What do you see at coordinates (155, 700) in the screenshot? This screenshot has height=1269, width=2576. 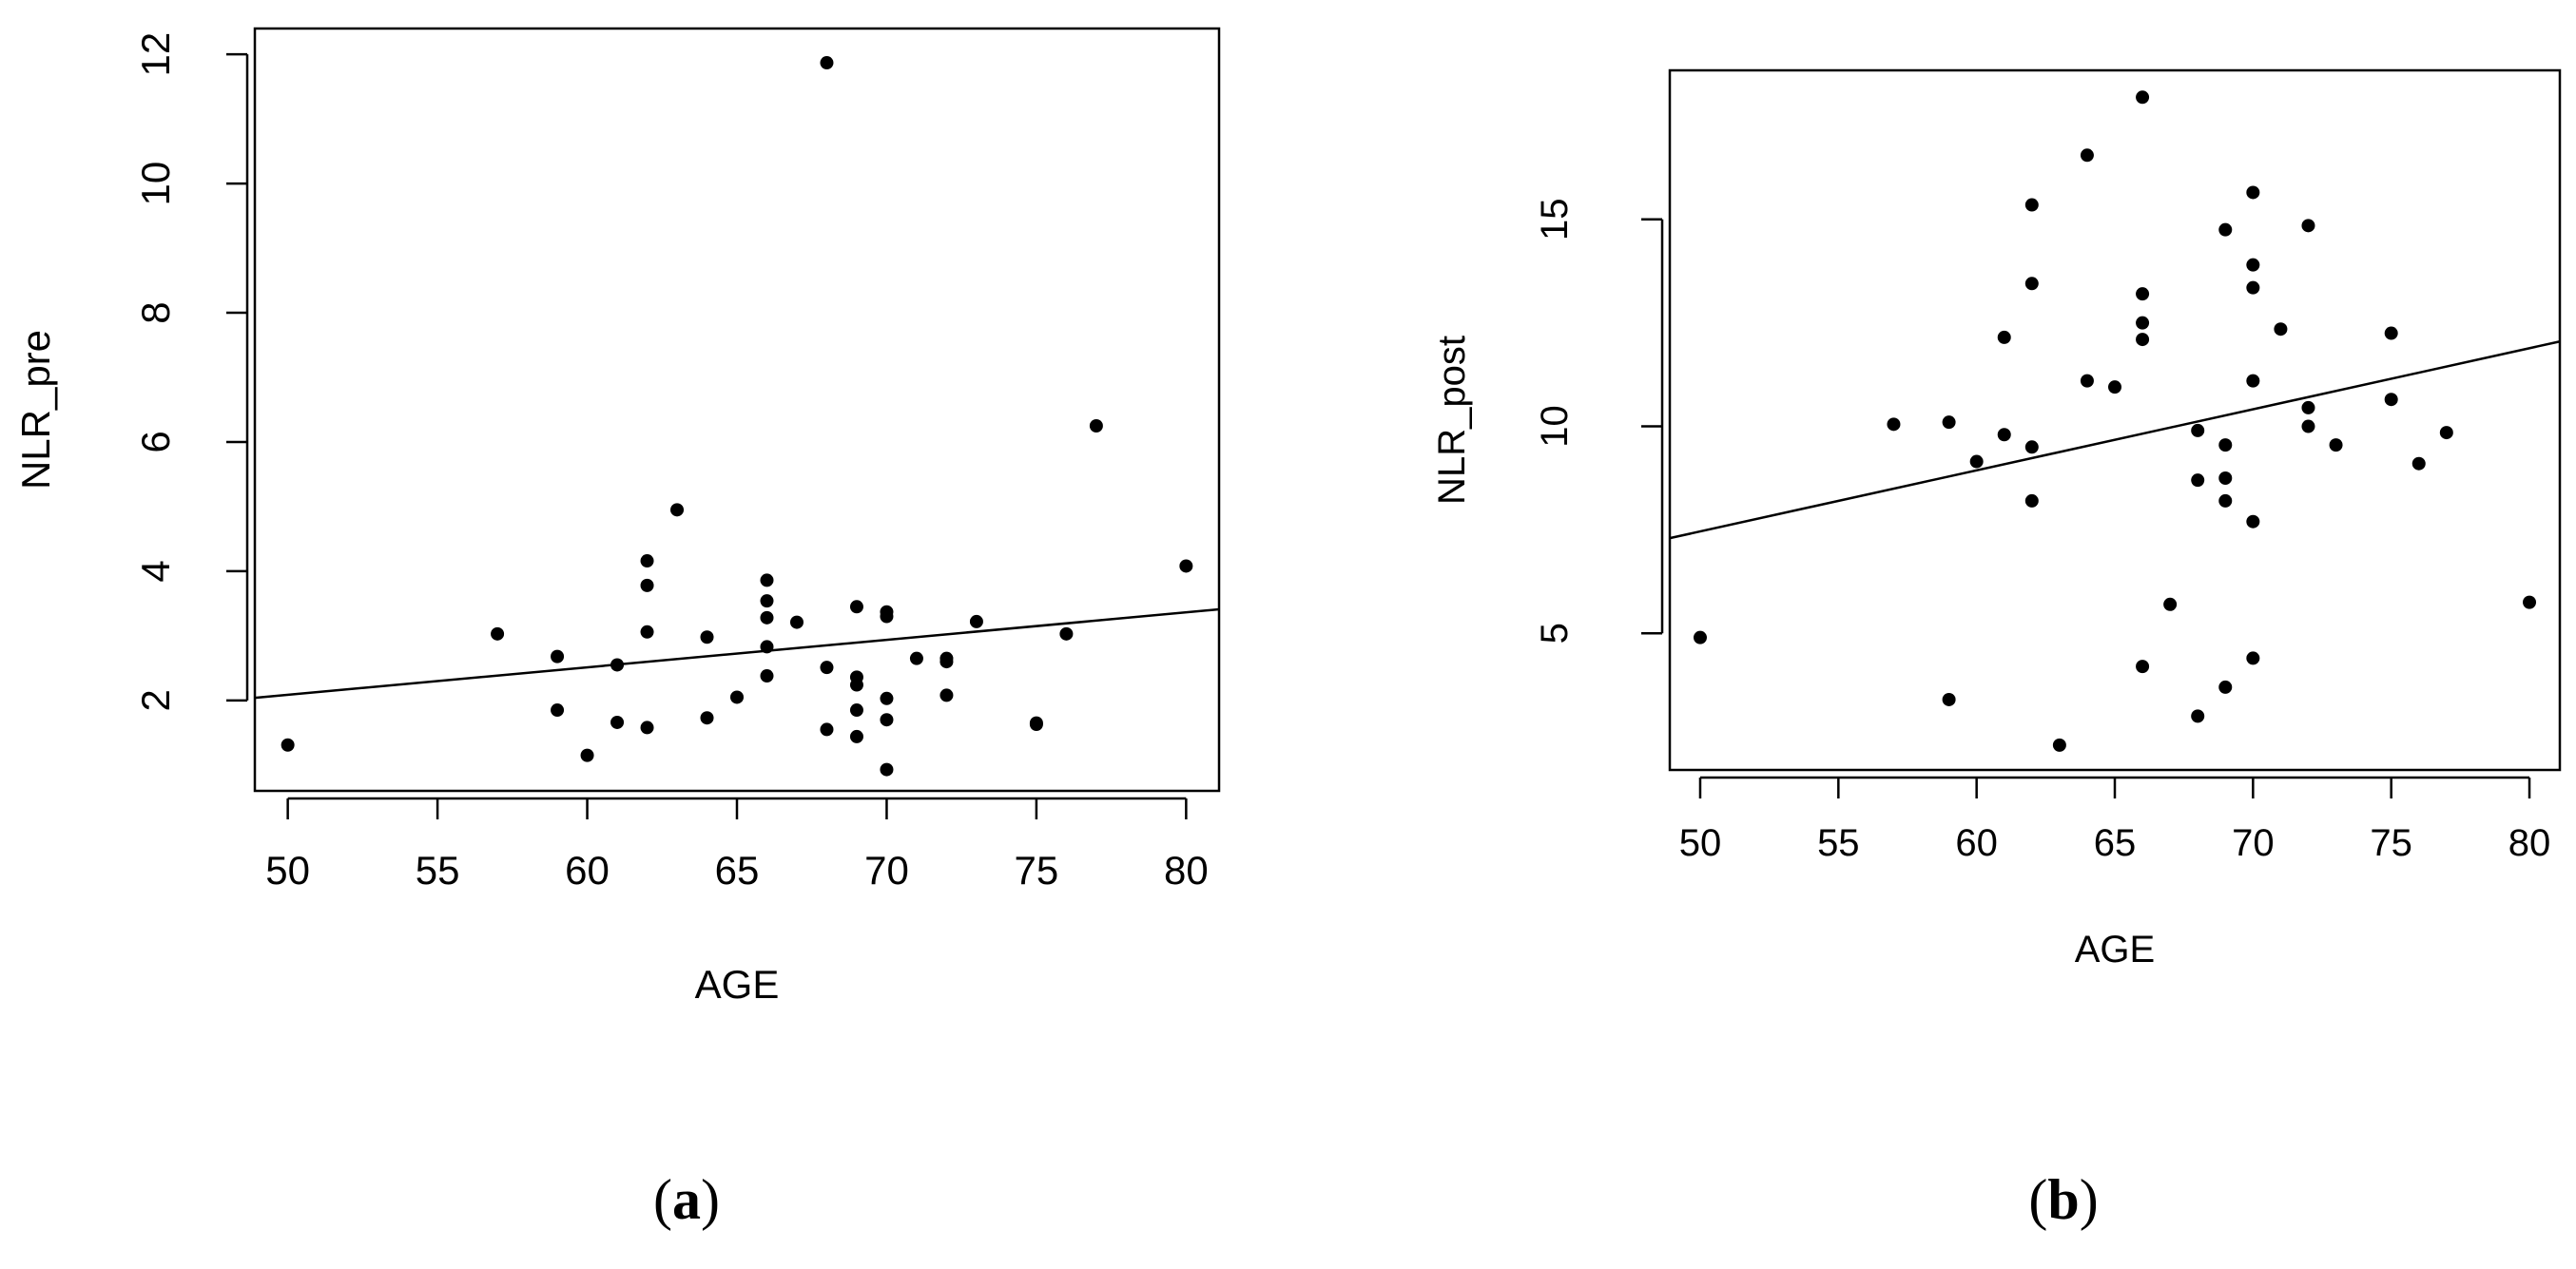 I see `y-tick-label: 2` at bounding box center [155, 700].